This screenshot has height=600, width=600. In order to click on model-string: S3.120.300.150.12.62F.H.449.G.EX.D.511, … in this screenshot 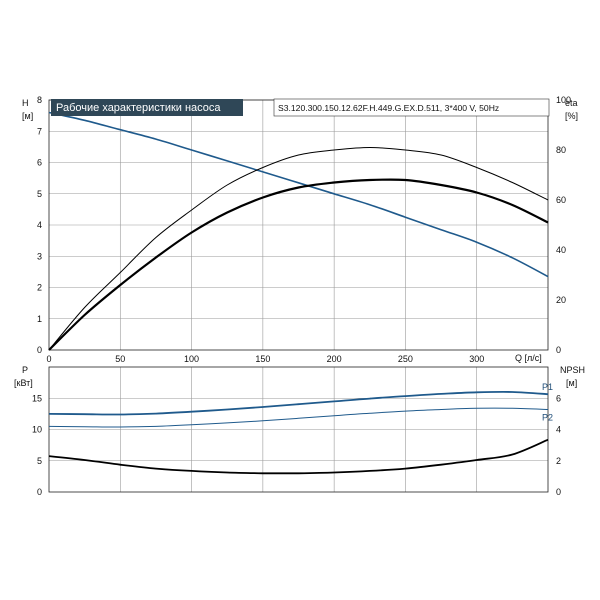, I will do `click(388, 108)`.